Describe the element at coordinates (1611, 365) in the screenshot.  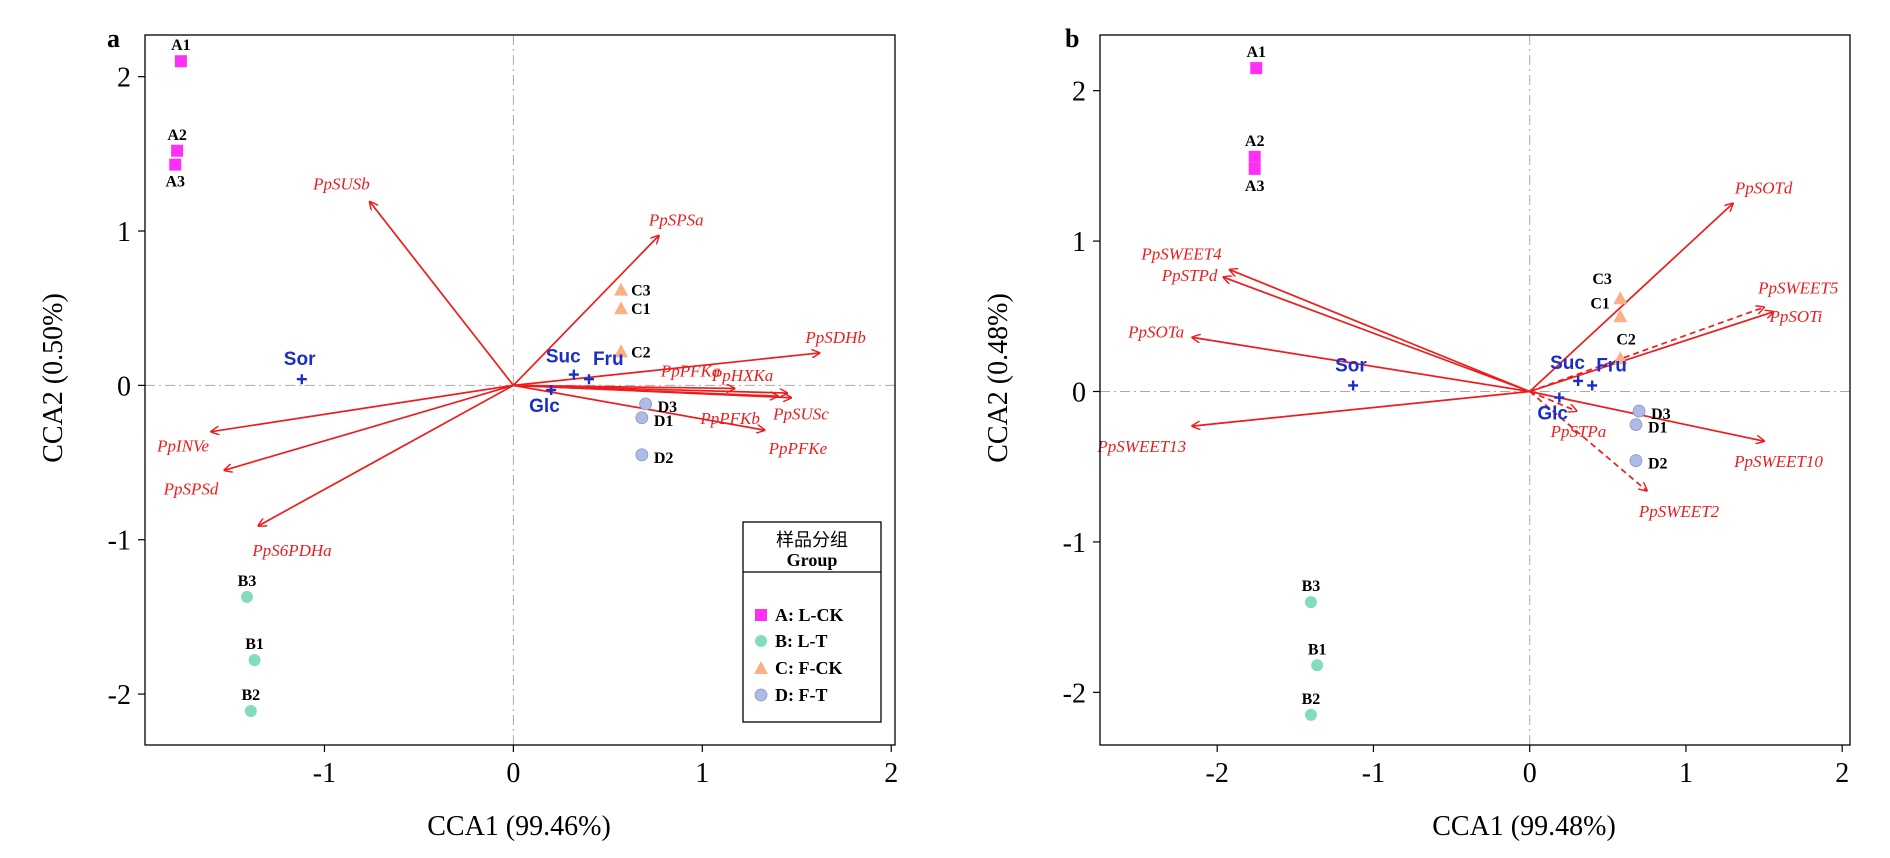
I see `sugar-label: Fru` at that location.